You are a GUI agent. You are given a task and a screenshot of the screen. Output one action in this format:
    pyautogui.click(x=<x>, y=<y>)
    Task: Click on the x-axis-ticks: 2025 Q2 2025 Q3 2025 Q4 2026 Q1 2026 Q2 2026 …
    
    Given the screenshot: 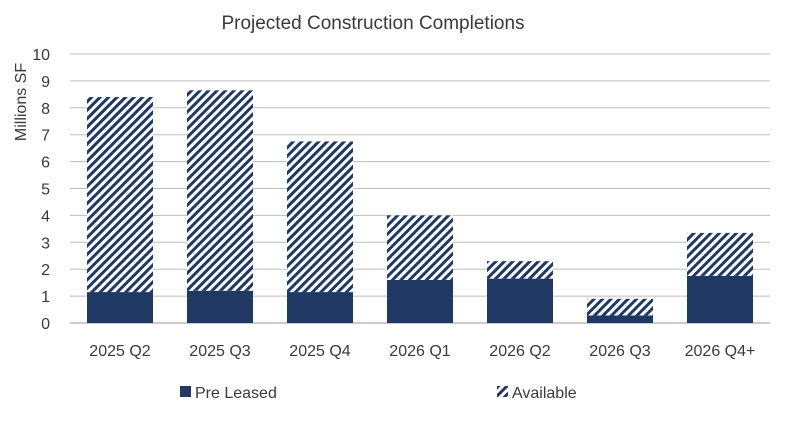 What is the action you would take?
    pyautogui.click(x=422, y=351)
    